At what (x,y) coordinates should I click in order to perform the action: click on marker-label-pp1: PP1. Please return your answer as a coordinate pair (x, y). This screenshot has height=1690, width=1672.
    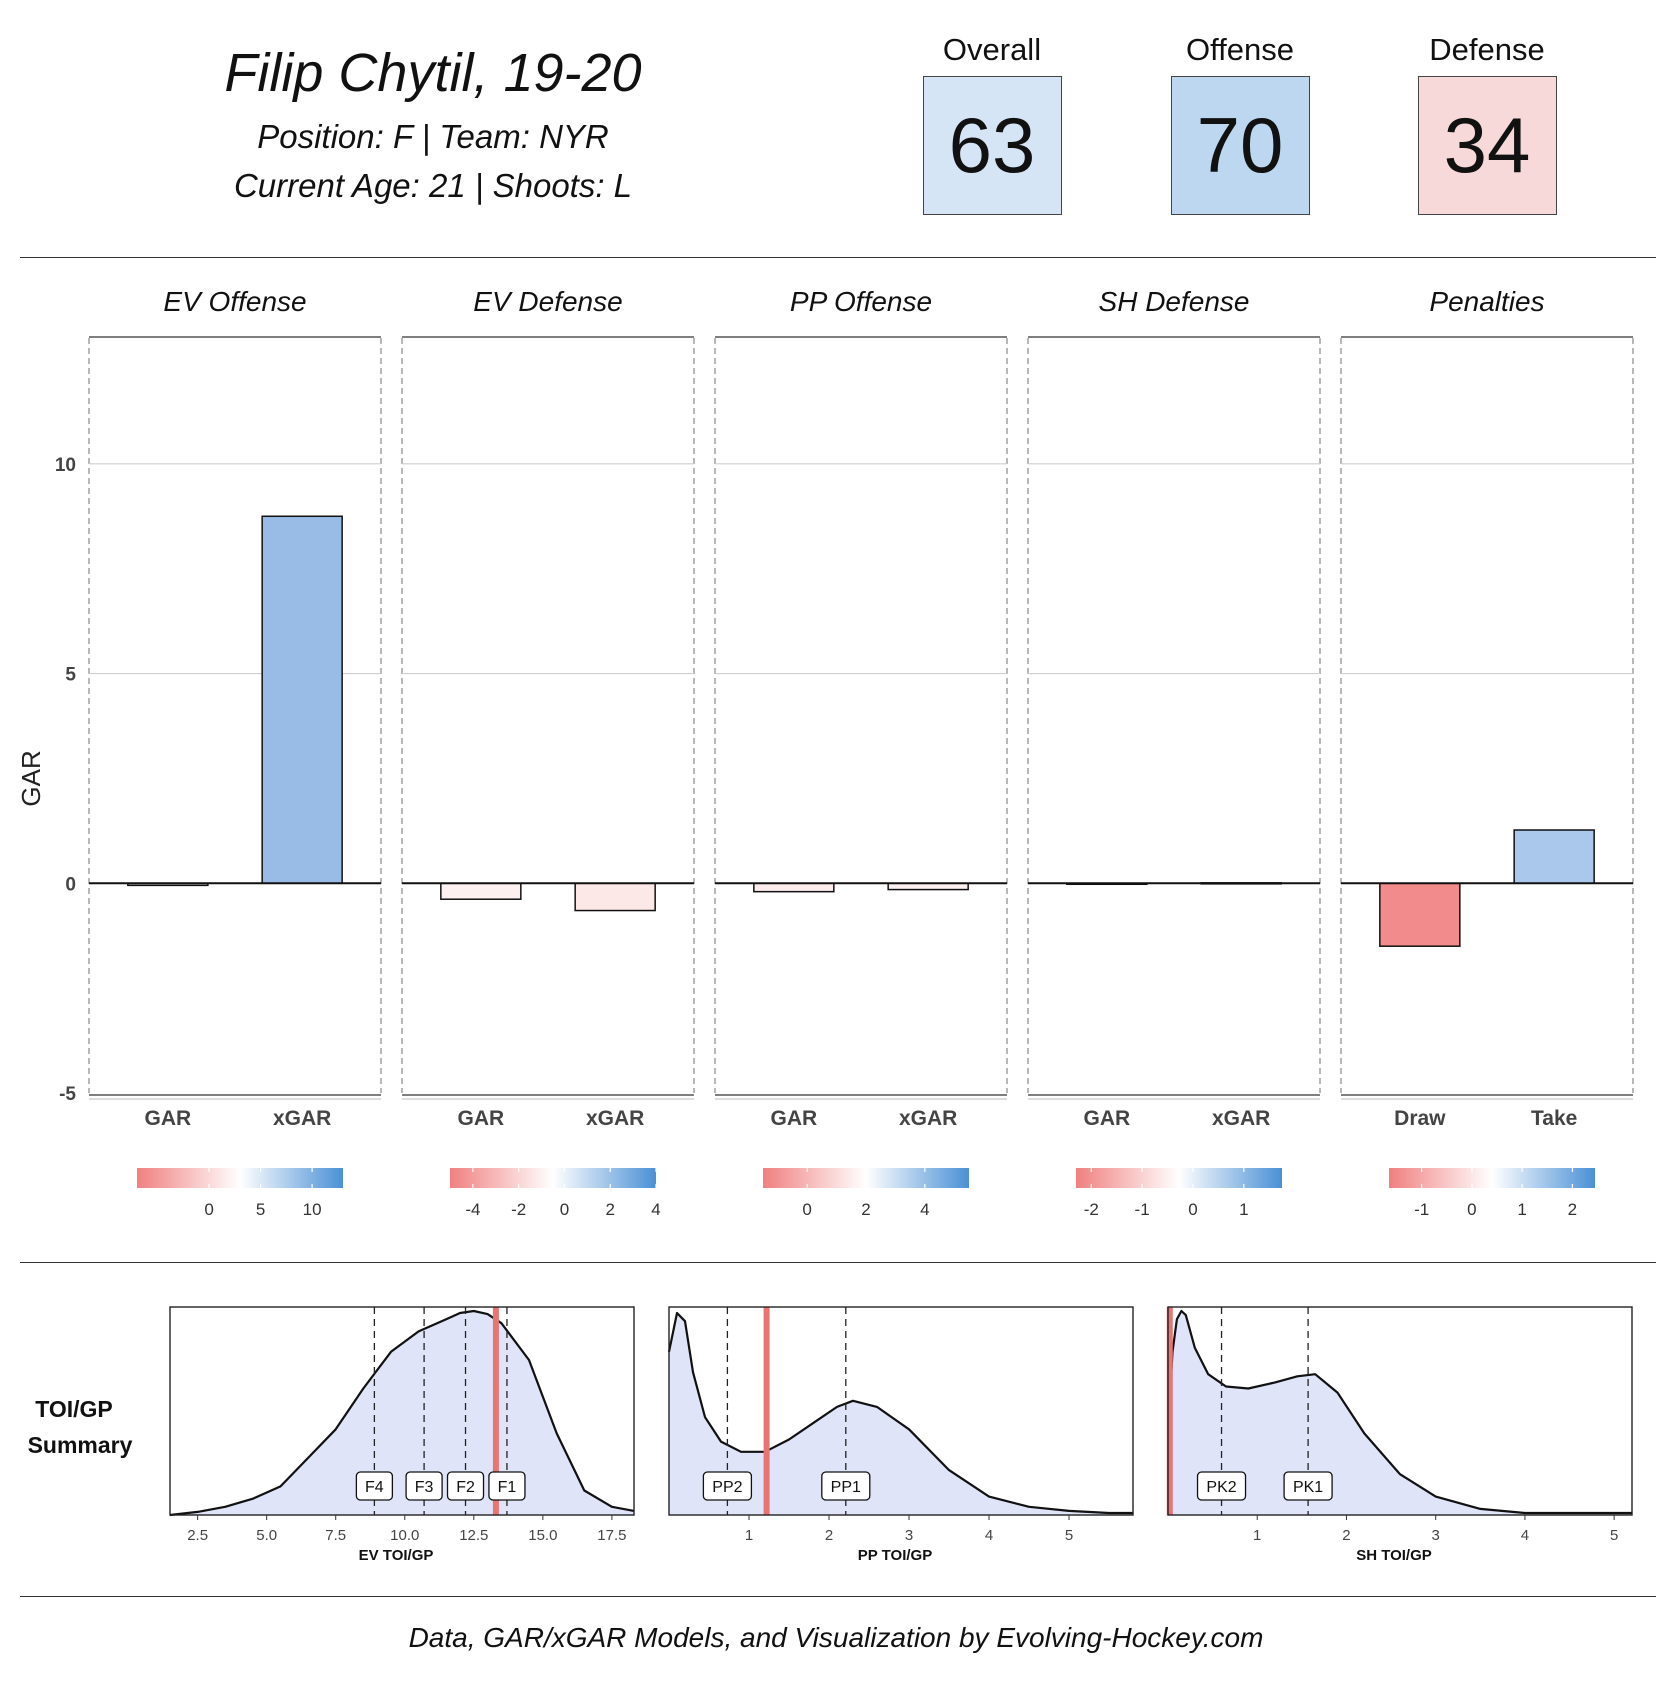
    Looking at the image, I should click on (846, 1487).